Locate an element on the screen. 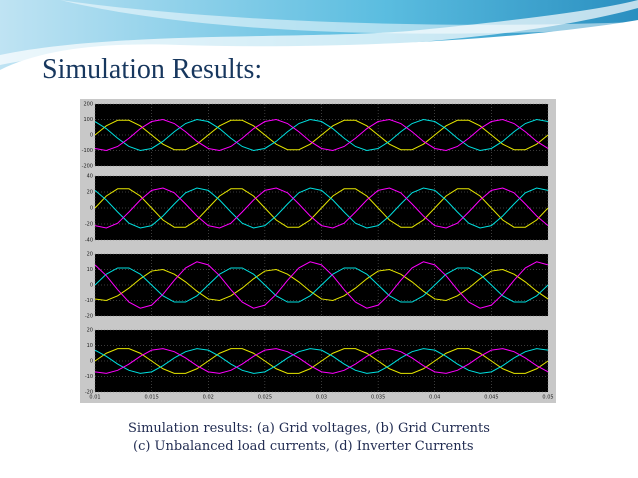  header-swoosh-light is located at coordinates (319, 32).